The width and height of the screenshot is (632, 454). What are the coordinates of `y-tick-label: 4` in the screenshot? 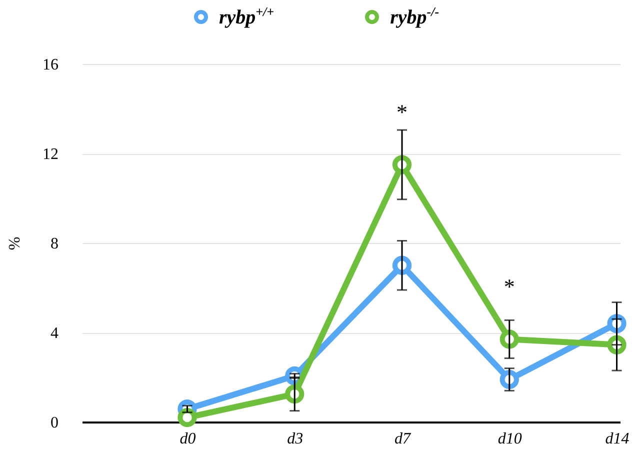 It's located at (54, 333).